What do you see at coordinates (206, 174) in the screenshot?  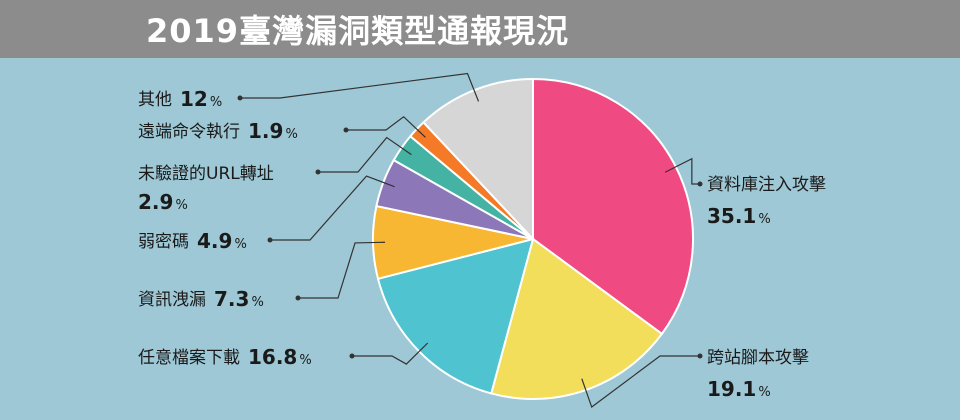 I see `slice-label: 未驗證的URL轉址` at bounding box center [206, 174].